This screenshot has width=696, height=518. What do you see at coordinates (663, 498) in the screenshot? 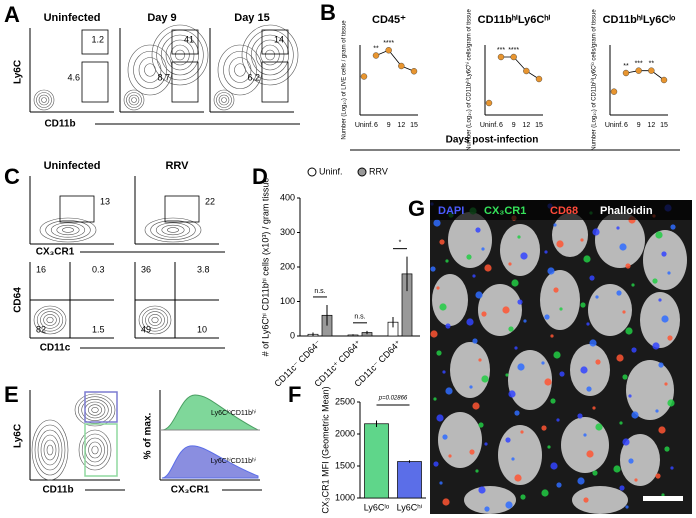
I see `scale-bar` at bounding box center [663, 498].